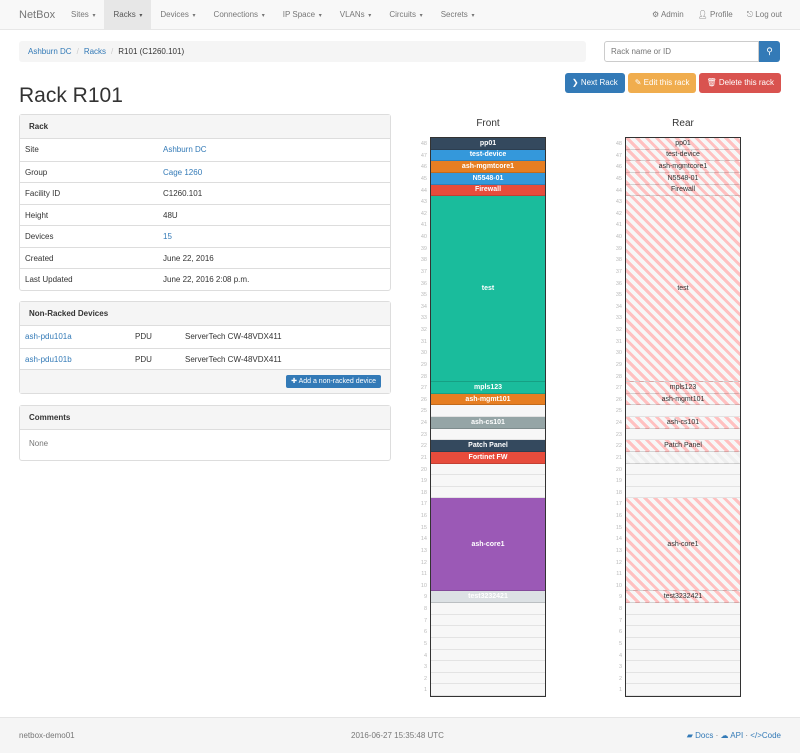 This screenshot has height=754, width=800. I want to click on unit-number: 20, so click(618, 469).